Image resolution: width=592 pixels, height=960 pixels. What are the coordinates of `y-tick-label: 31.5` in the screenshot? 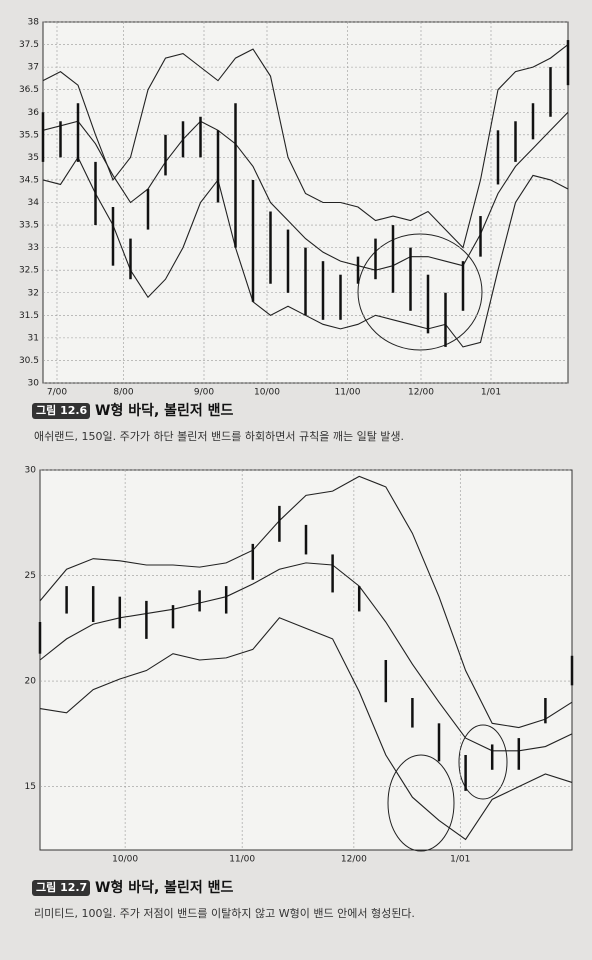 It's located at (29, 316).